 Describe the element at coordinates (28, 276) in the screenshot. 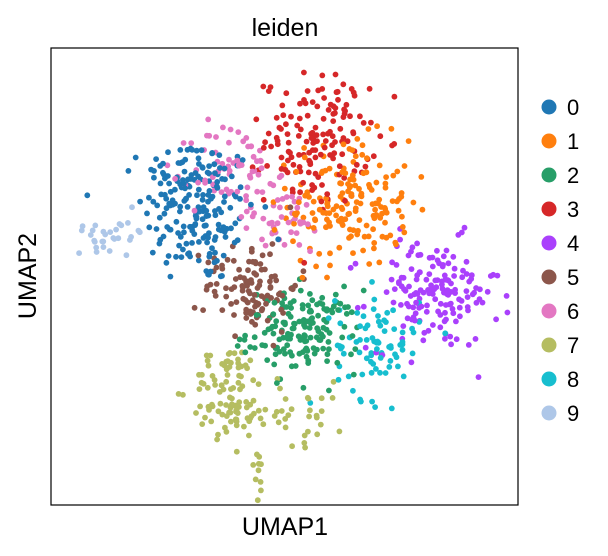

I see `y-axis-label: UMAP2` at that location.